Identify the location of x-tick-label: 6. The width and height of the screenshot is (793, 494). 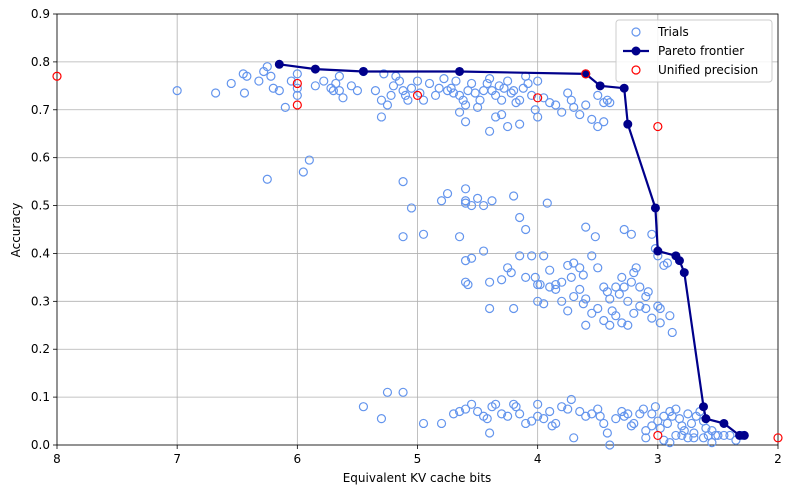
(298, 459).